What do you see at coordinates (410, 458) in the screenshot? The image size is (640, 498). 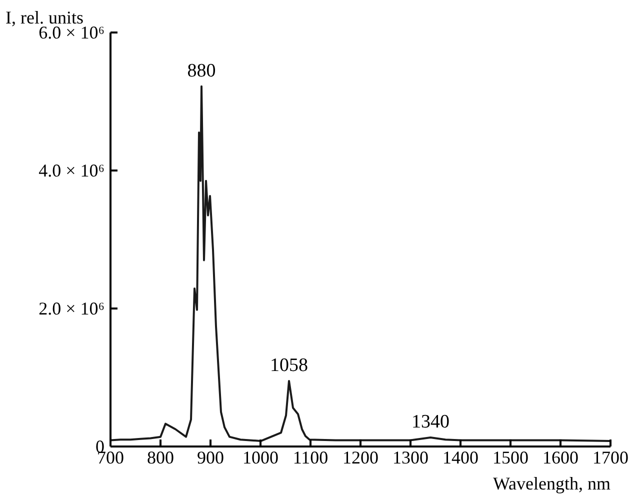 I see `x-tick-label: 1300` at bounding box center [410, 458].